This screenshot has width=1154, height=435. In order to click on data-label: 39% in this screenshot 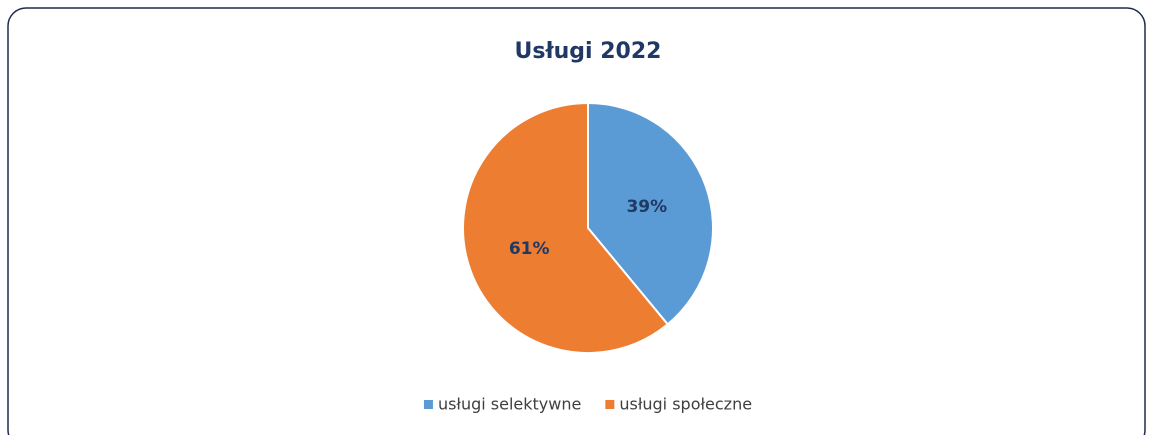, I will do `click(646, 207)`.